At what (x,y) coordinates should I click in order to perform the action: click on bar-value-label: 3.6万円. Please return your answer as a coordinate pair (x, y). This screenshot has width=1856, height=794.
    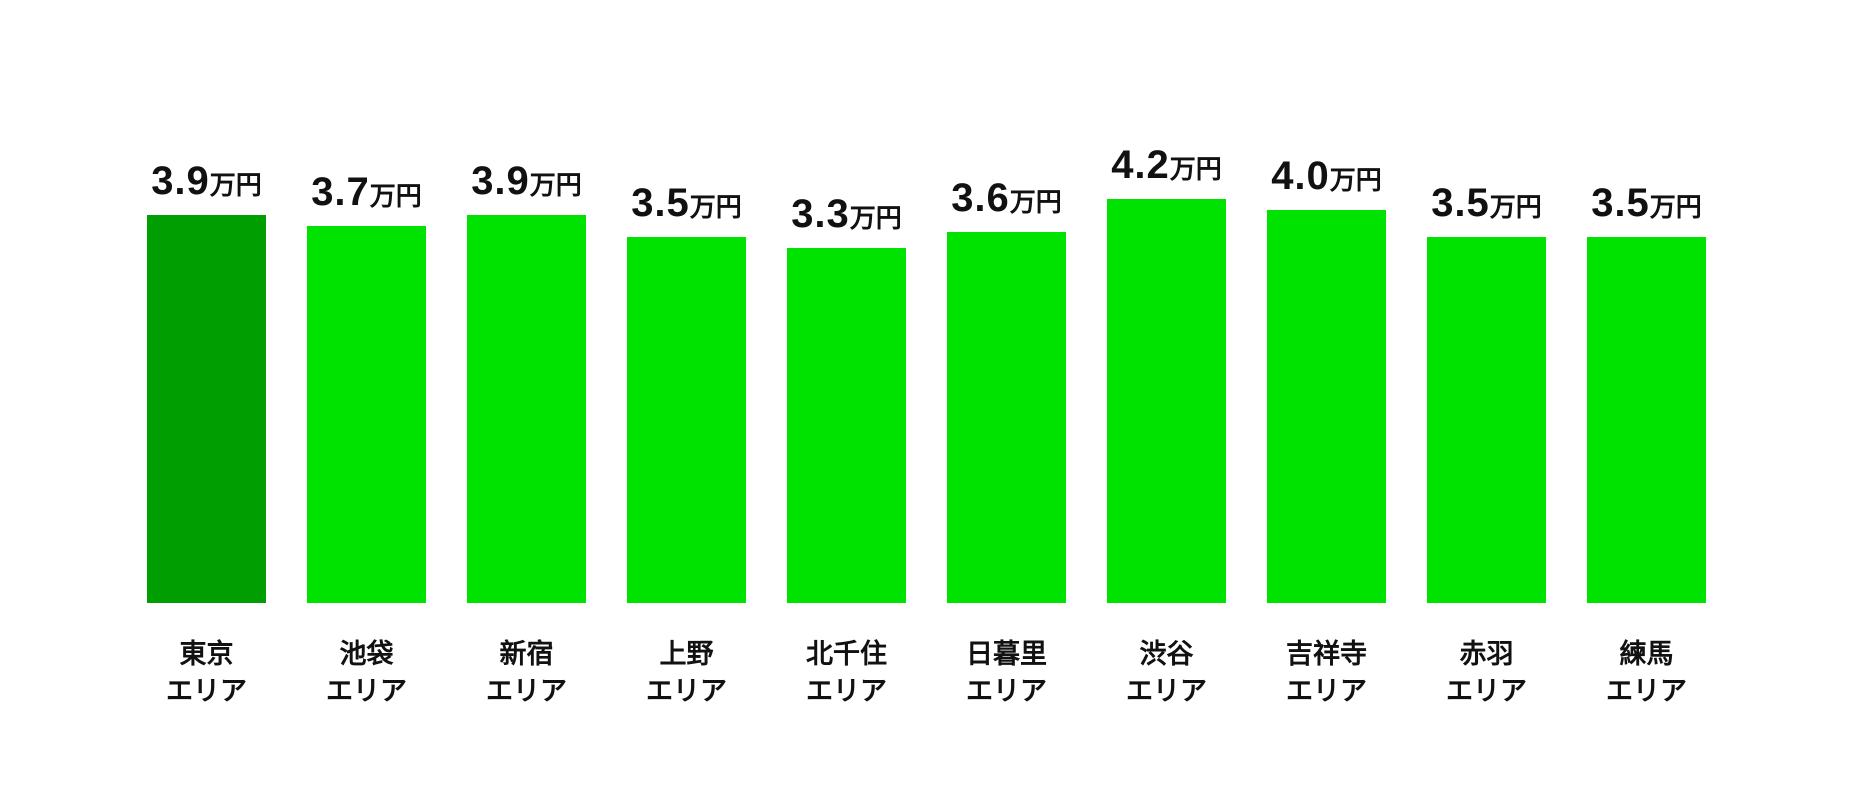
    Looking at the image, I should click on (1006, 198).